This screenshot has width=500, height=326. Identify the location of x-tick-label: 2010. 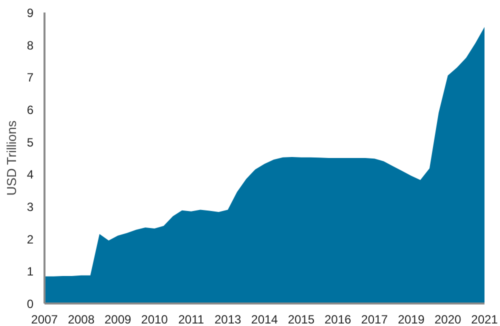
(154, 319).